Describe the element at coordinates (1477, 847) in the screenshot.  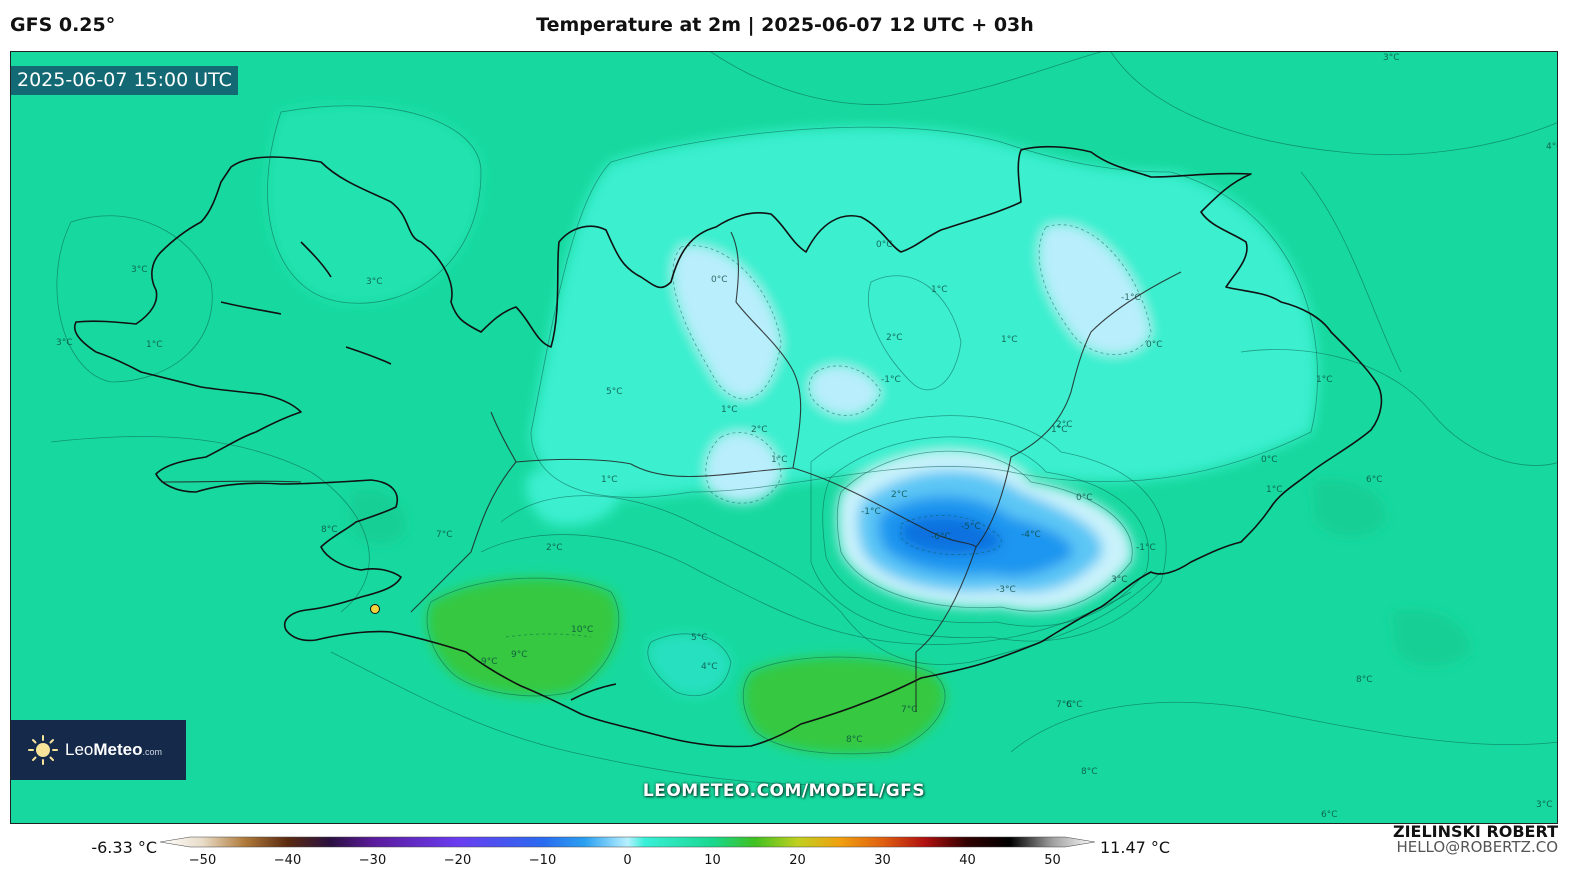
I see `author-email: HELLO@ROBERTZ.CO` at that location.